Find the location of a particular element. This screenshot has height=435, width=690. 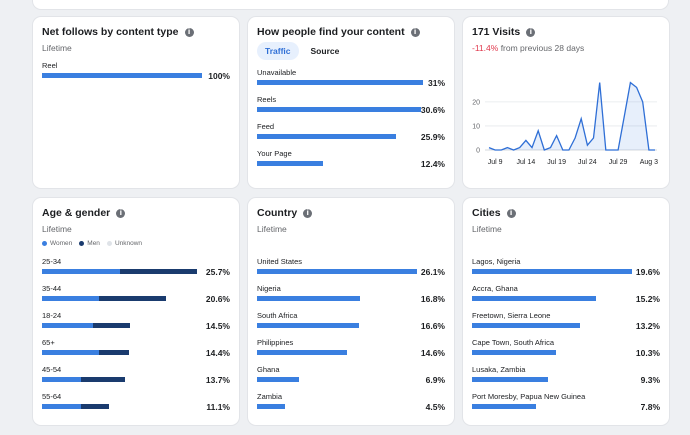

row-value: 7.8% is located at coordinates (650, 407).